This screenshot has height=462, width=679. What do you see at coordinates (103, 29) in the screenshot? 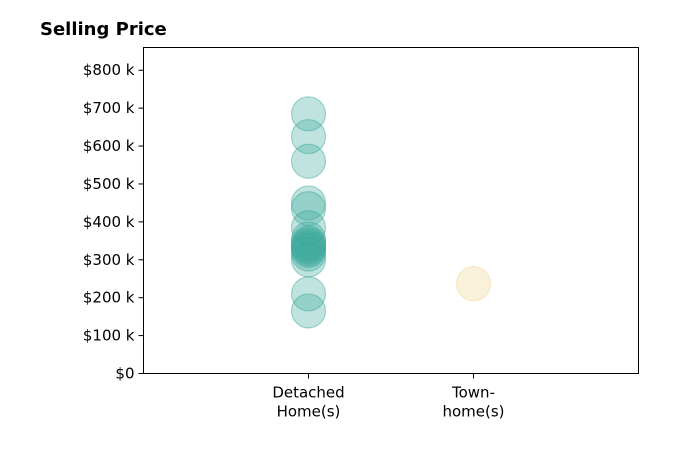
I see `chart-title: Selling Price` at bounding box center [103, 29].